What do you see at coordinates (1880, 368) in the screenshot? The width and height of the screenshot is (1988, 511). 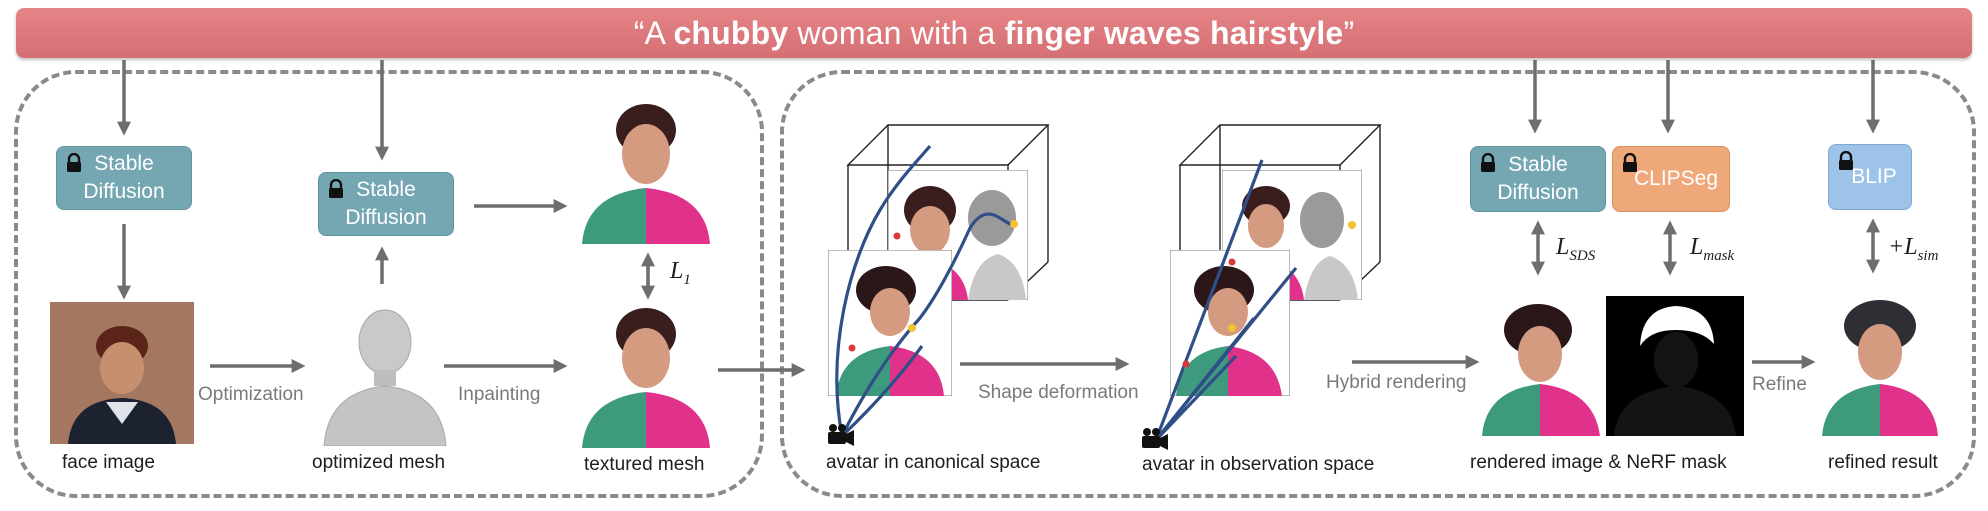 I see `refined-result-image` at bounding box center [1880, 368].